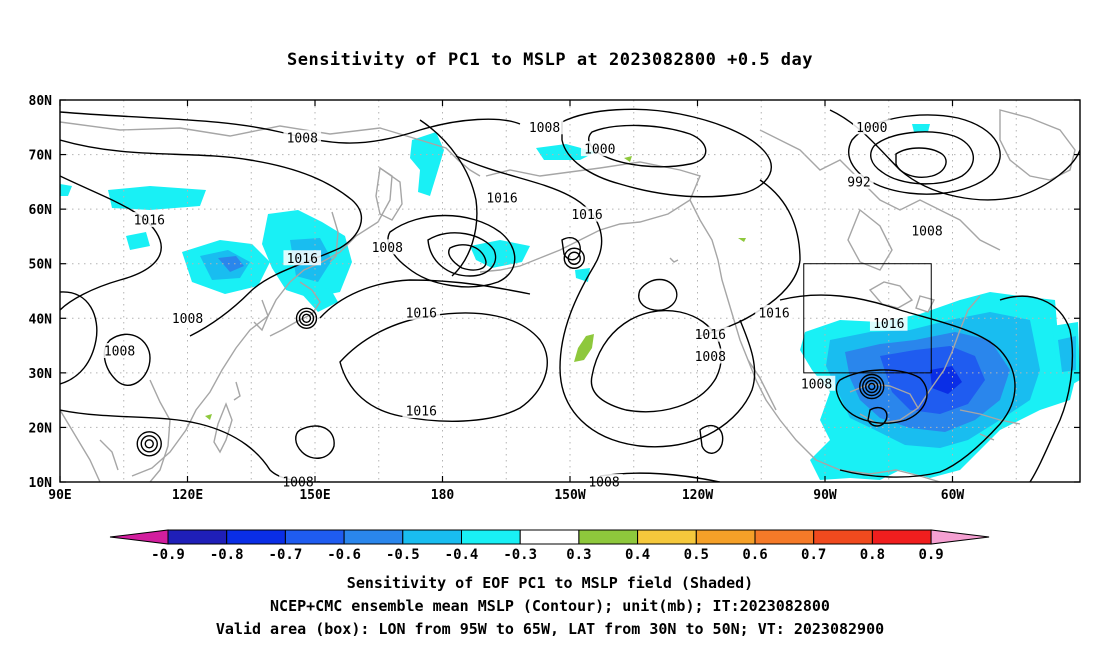  What do you see at coordinates (286, 555) in the screenshot?
I see `colorbar-label: -0.7` at bounding box center [286, 555].